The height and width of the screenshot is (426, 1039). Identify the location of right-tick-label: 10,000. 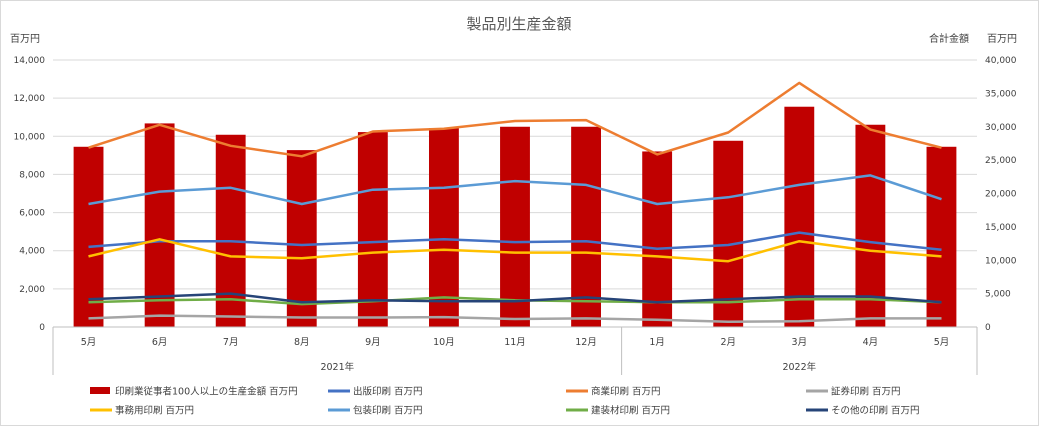
(1001, 261).